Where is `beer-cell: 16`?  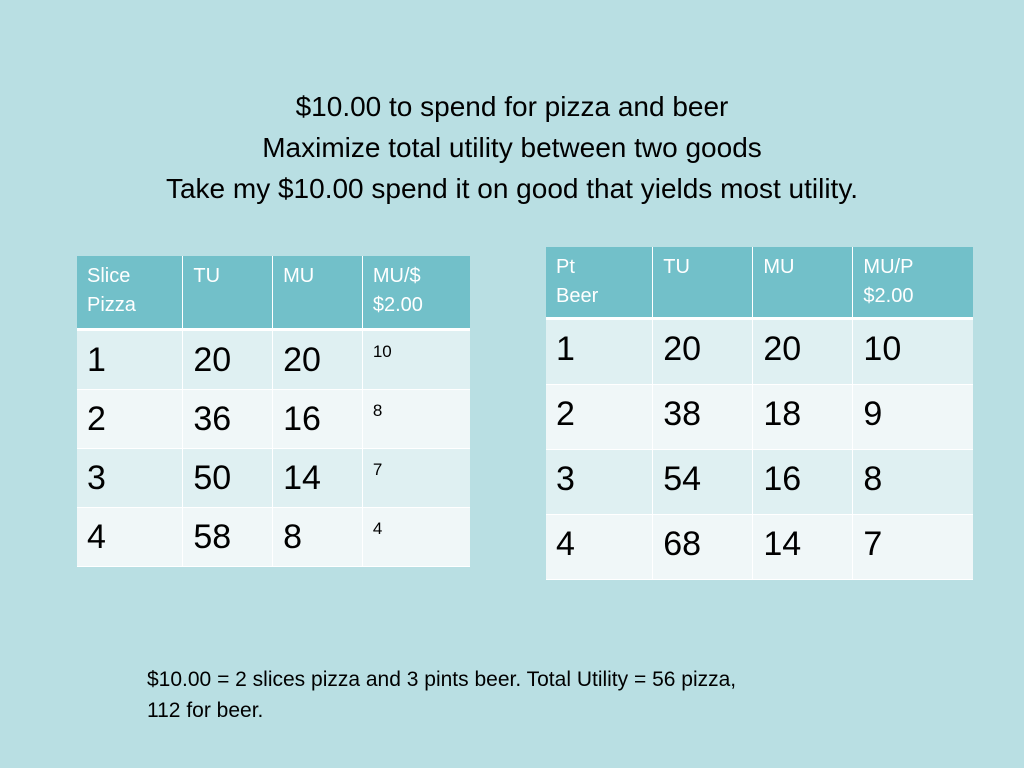 beer-cell: 16 is located at coordinates (803, 482).